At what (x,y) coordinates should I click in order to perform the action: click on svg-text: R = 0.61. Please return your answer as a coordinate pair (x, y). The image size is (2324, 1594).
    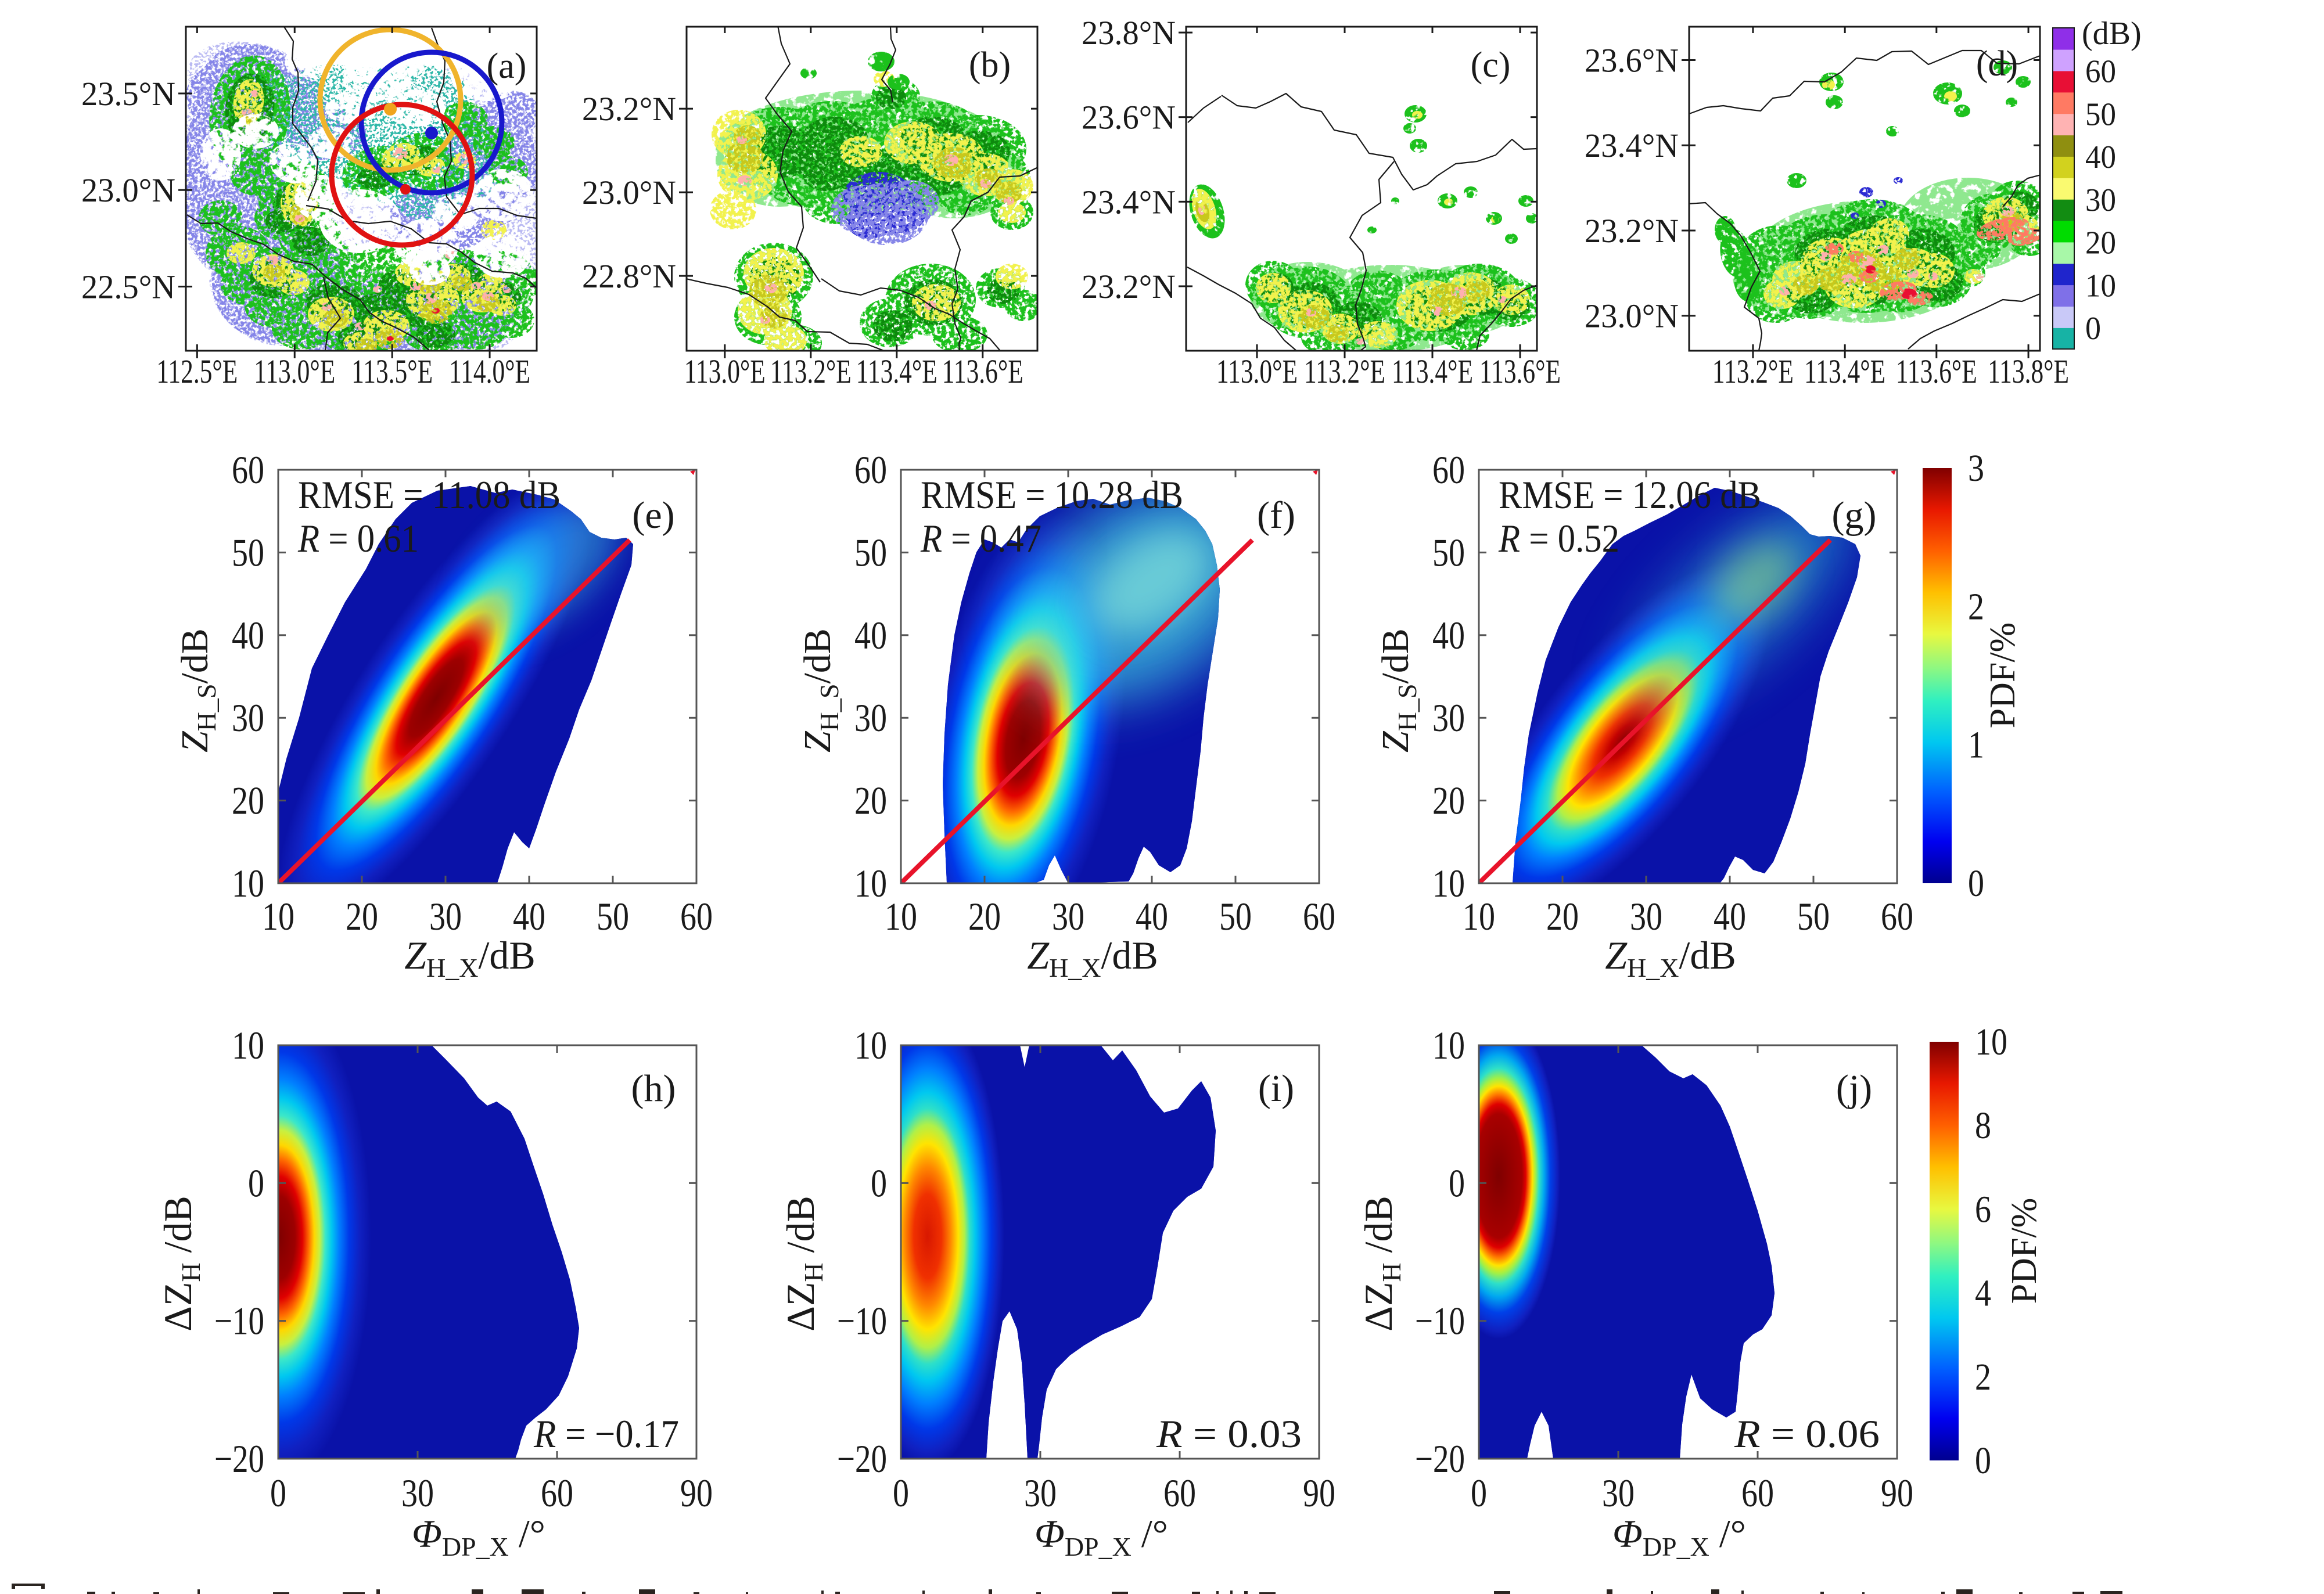
    Looking at the image, I should click on (358, 538).